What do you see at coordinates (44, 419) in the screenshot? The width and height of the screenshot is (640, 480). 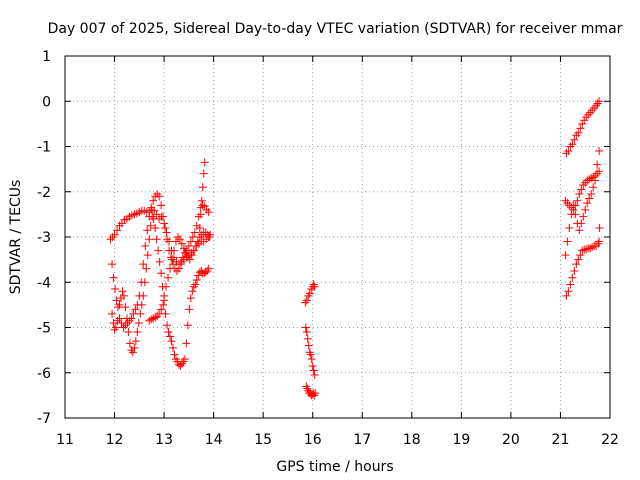 I see `y-tick-label: -7` at bounding box center [44, 419].